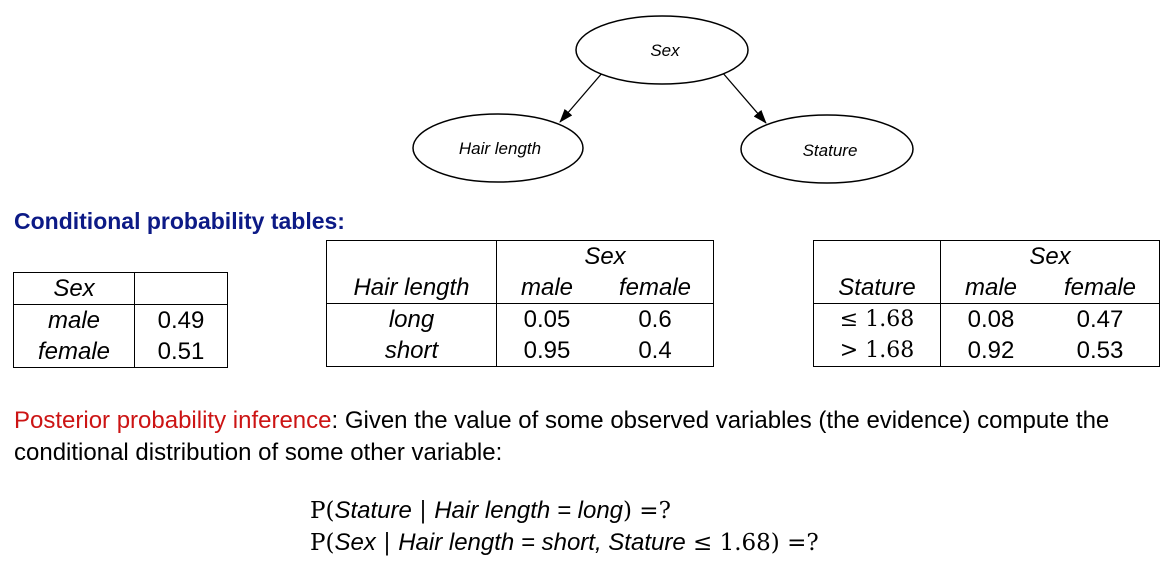 This screenshot has height=576, width=1171. What do you see at coordinates (1100, 320) in the screenshot?
I see `cpt-stature-cell: 0.47` at bounding box center [1100, 320].